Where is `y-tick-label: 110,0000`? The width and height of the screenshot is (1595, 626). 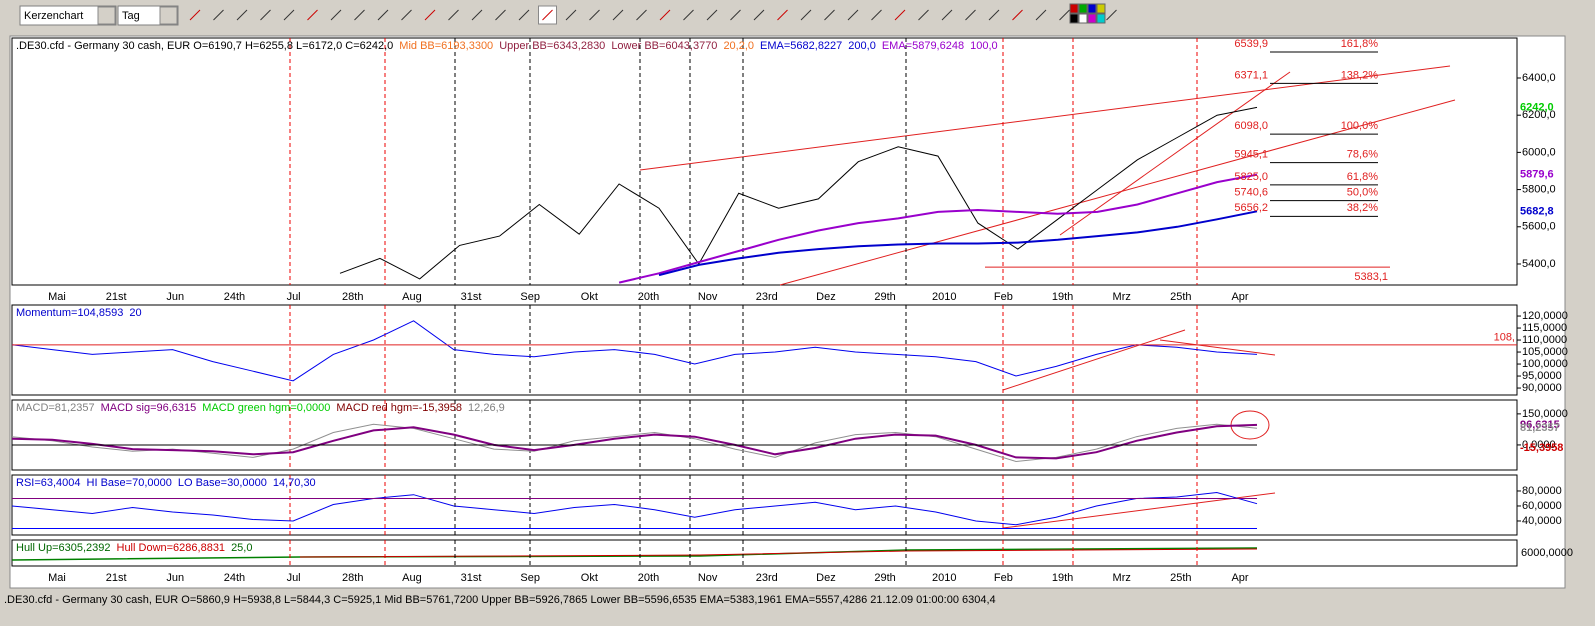
y-tick-label: 110,0000 is located at coordinates (1544, 340).